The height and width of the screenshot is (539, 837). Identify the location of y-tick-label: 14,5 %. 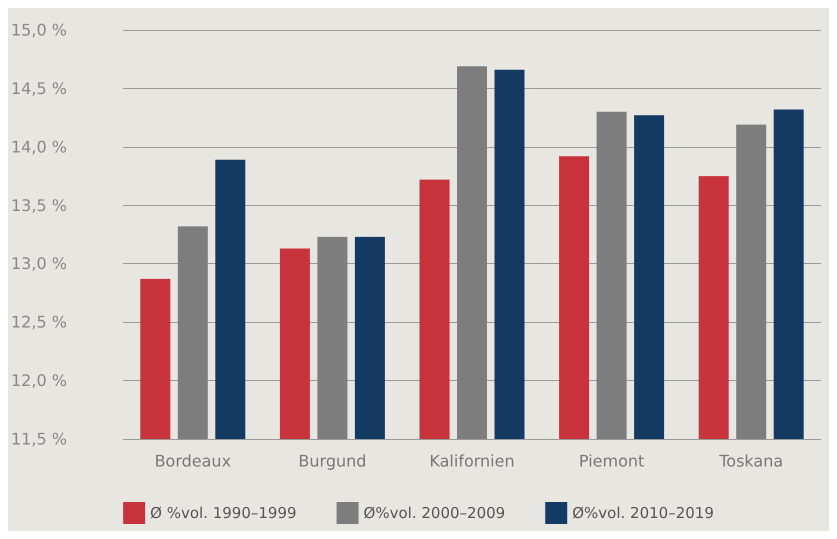
(39, 88).